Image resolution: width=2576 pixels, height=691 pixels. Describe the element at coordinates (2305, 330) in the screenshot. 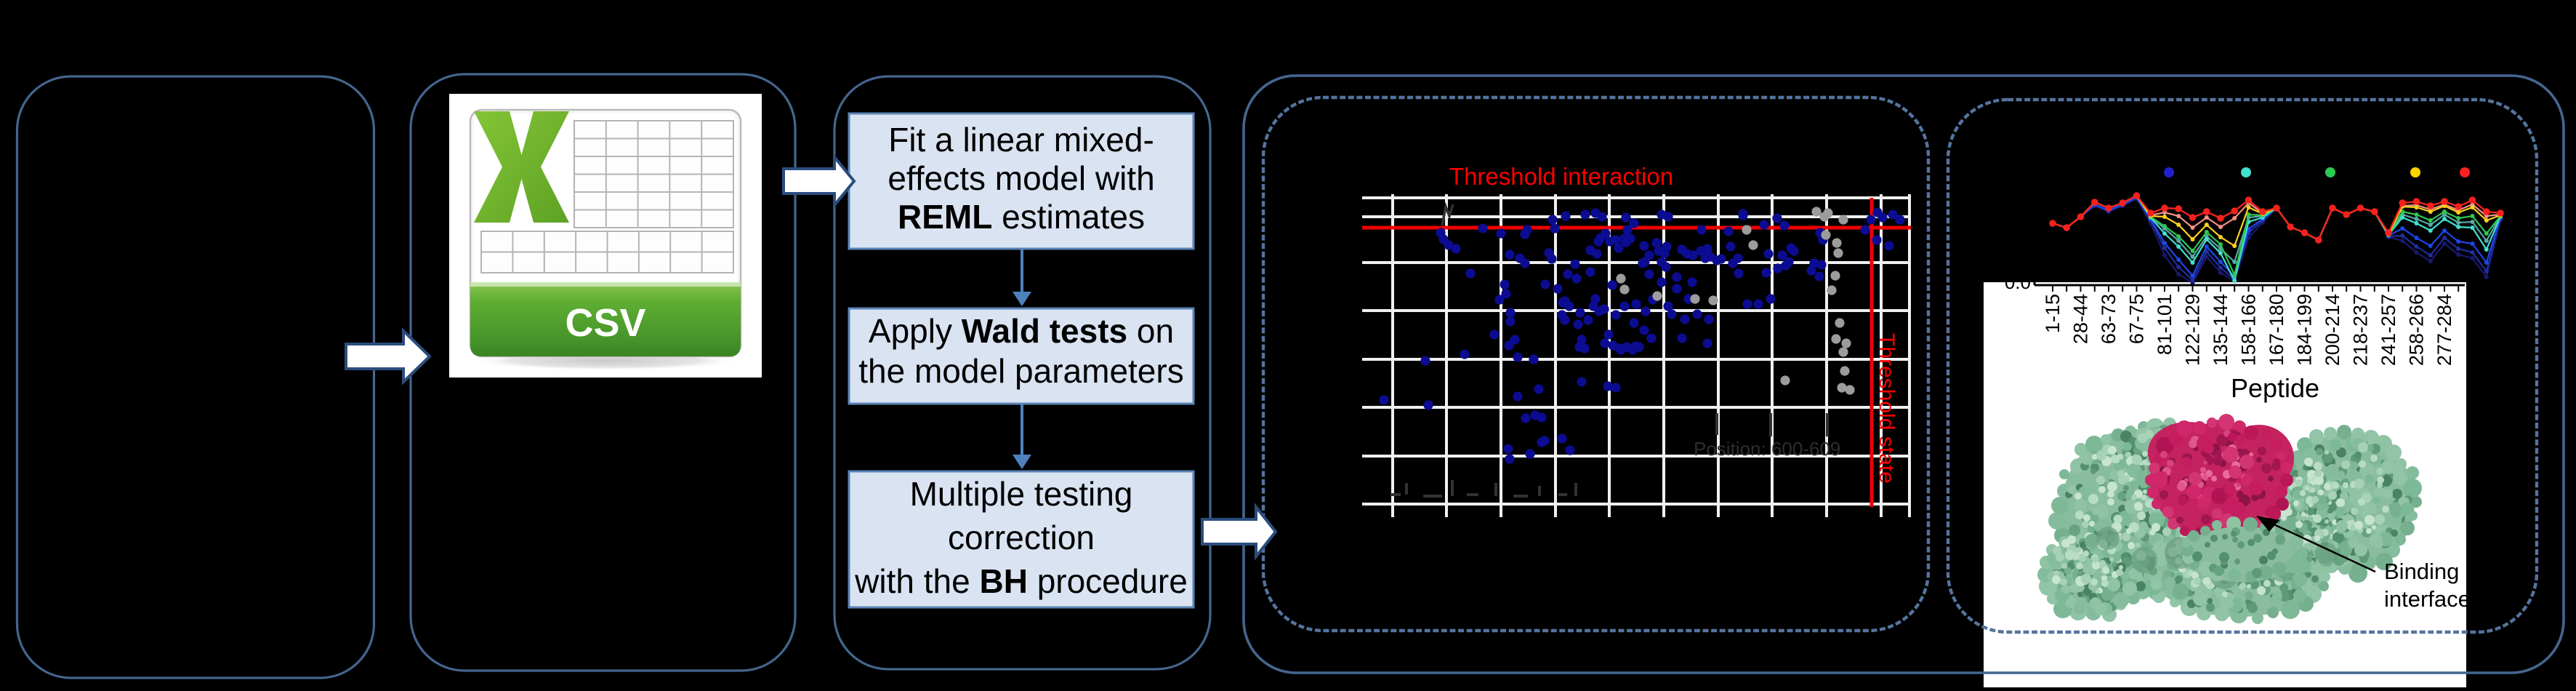

I see `svg-text: 184-199` at that location.